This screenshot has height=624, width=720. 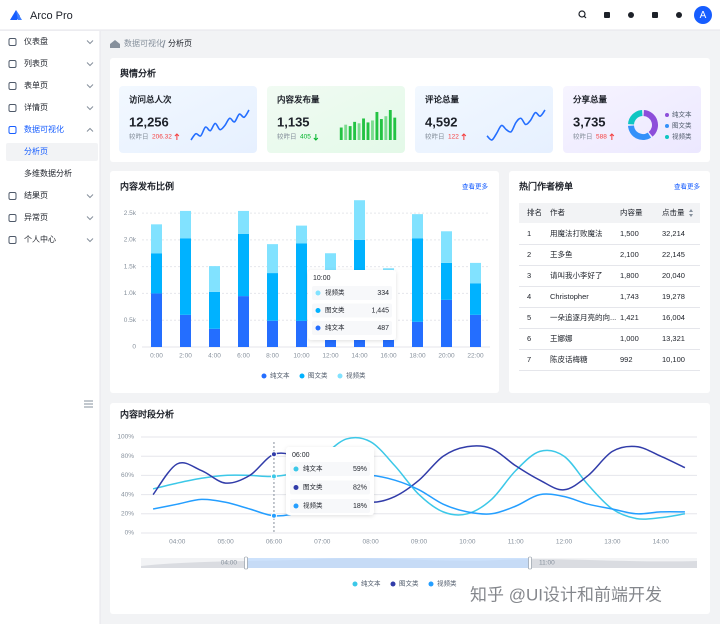 What do you see at coordinates (19, 15) in the screenshot?
I see `logo-mark` at bounding box center [19, 15].